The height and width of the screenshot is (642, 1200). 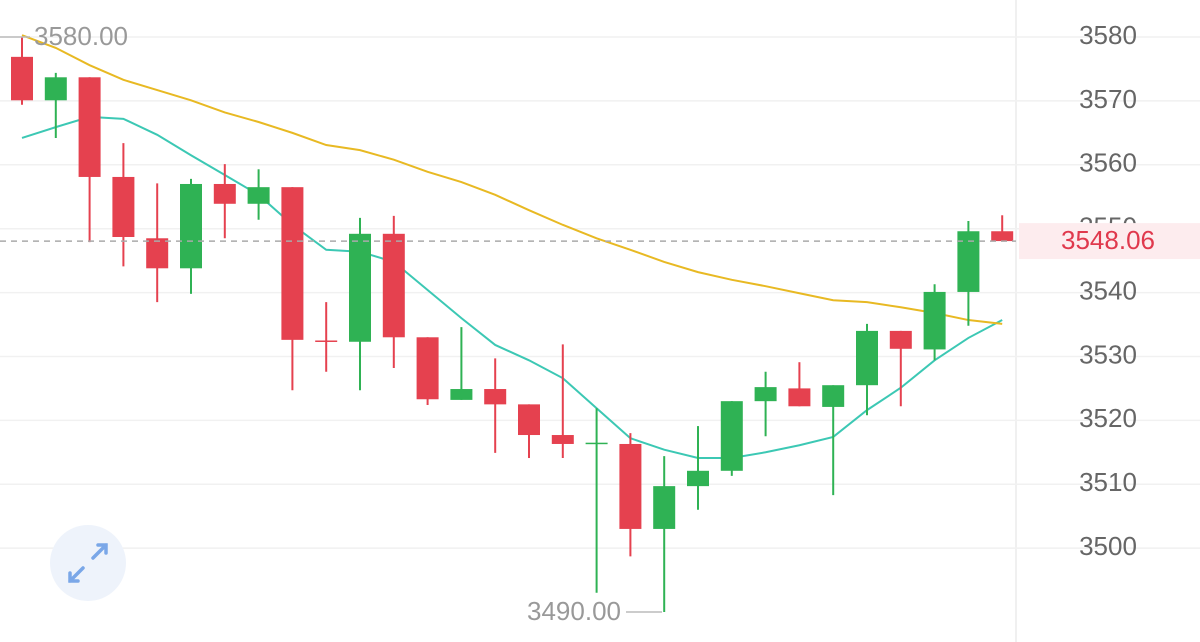 I want to click on y-tick-label: 3500, so click(x=1108, y=546).